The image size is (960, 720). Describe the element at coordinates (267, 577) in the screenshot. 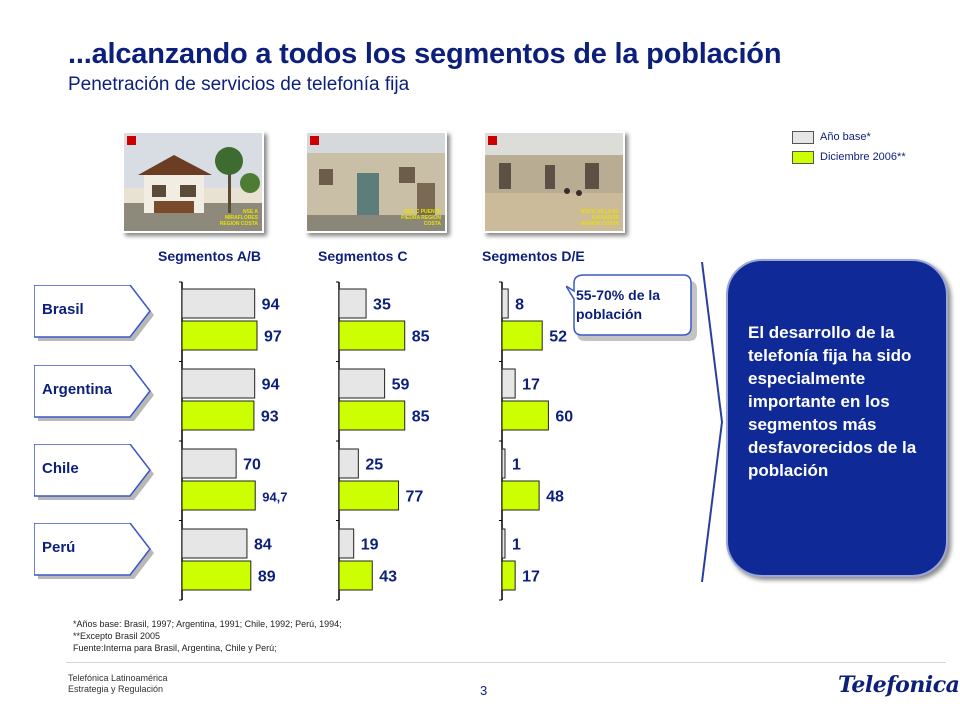

I see `data-label-dec: 89` at that location.